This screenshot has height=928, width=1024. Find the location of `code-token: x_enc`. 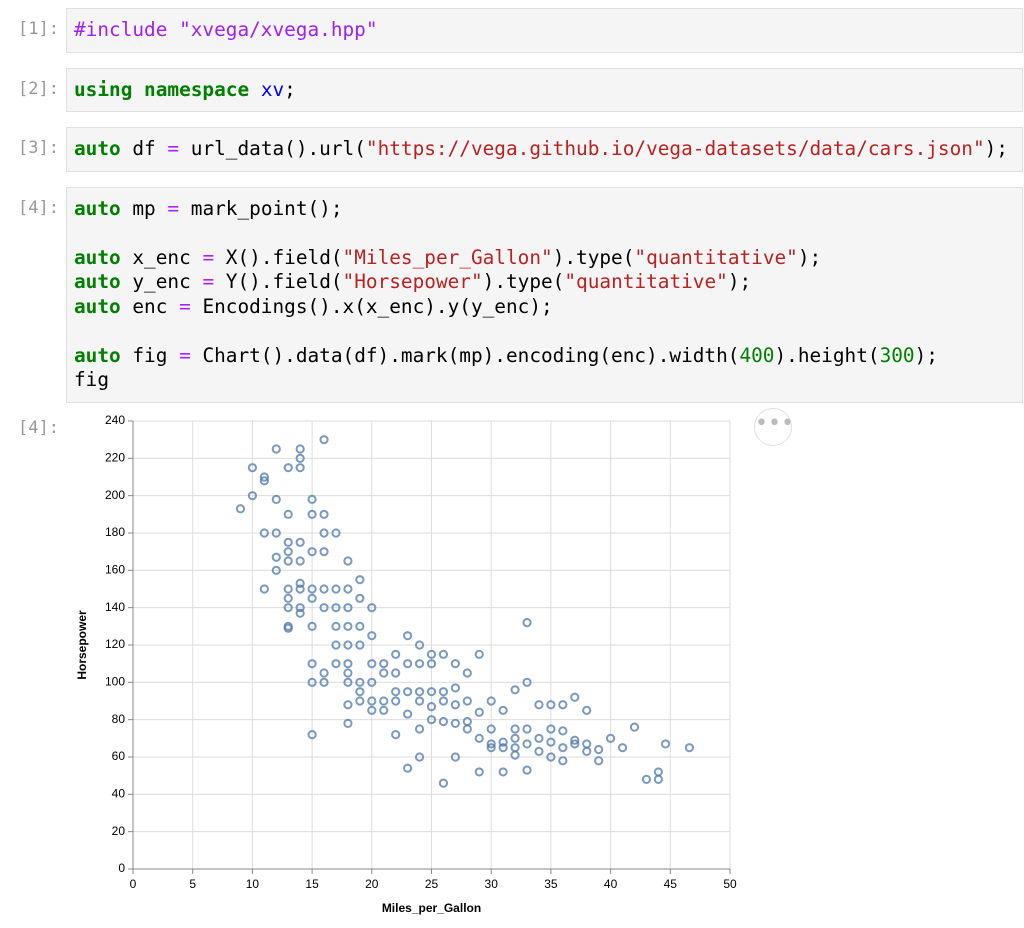

code-token: x_enc is located at coordinates (161, 257).